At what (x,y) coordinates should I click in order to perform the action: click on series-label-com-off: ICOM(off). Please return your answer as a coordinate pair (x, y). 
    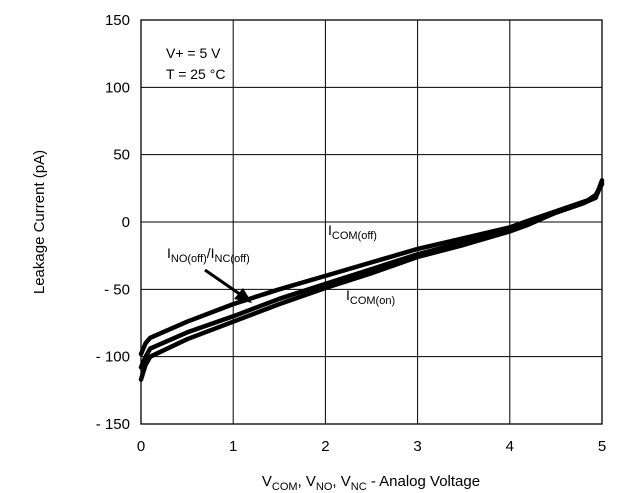
    Looking at the image, I should click on (352, 232).